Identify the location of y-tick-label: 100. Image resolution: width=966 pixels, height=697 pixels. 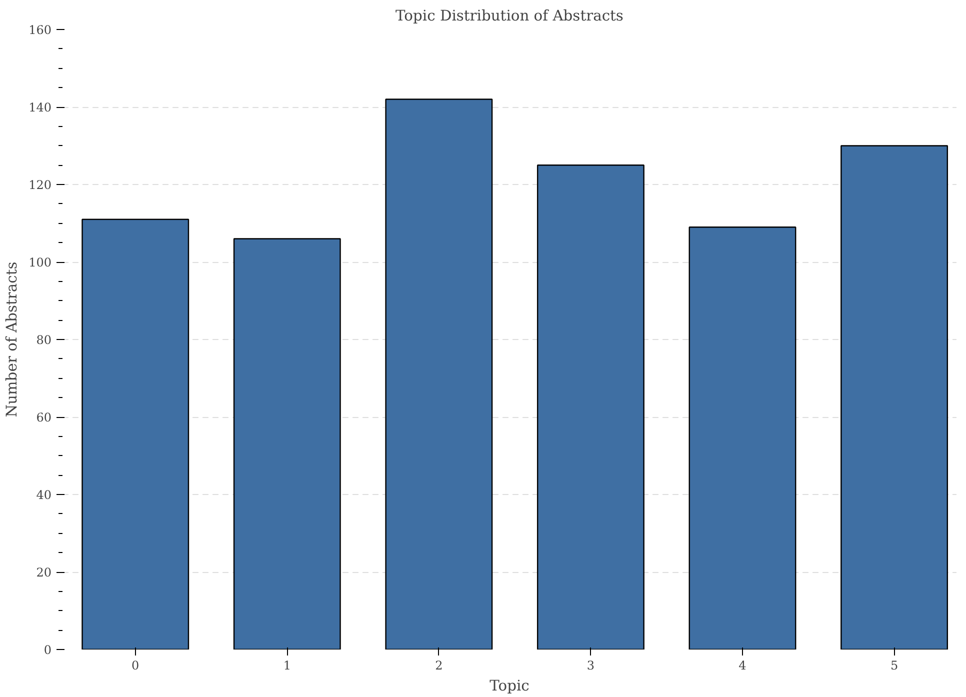
(40, 263).